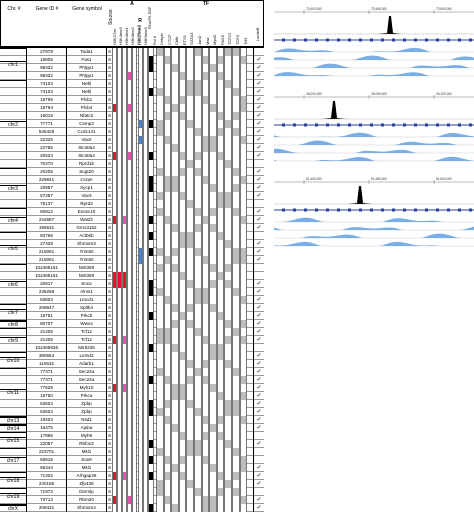 Image resolution: width=474 pixels, height=525 pixels. What do you see at coordinates (132, 148) in the screenshot?
I see `table-row: 22785 Slc30a4 S ✓` at bounding box center [132, 148].